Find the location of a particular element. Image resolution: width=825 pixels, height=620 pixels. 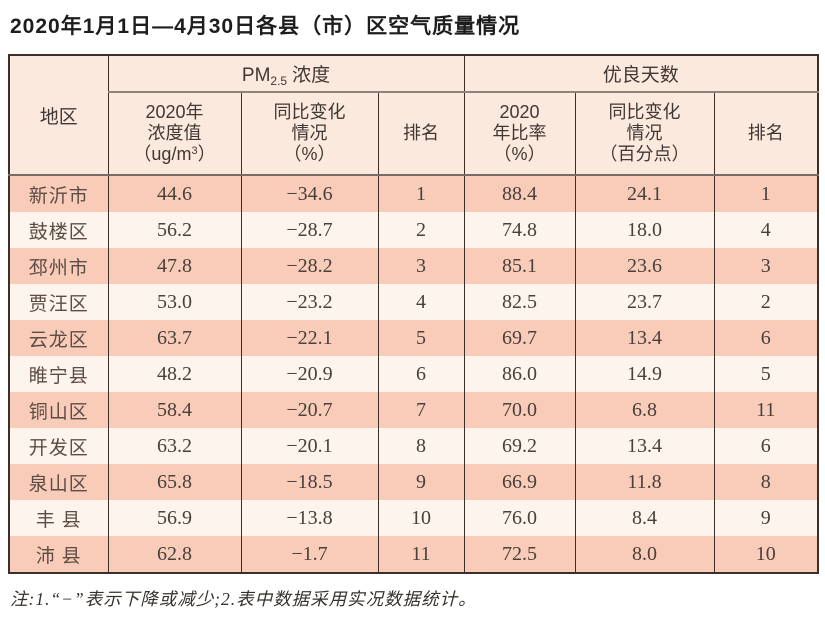

unit-superscript: 3 is located at coordinates (194, 151).